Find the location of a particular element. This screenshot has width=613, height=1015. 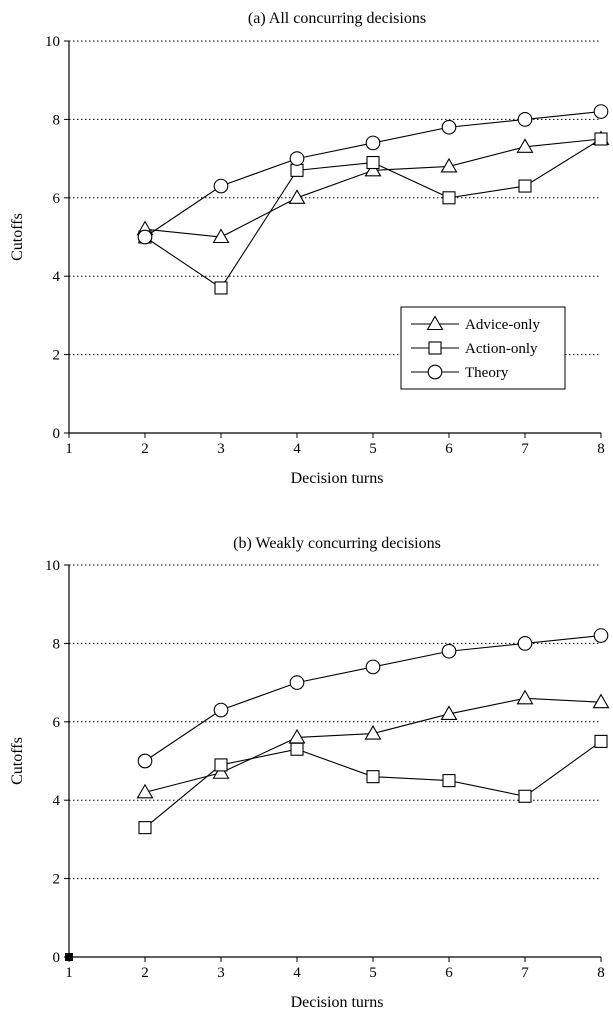

legend-label: Advice-only is located at coordinates (502, 325).